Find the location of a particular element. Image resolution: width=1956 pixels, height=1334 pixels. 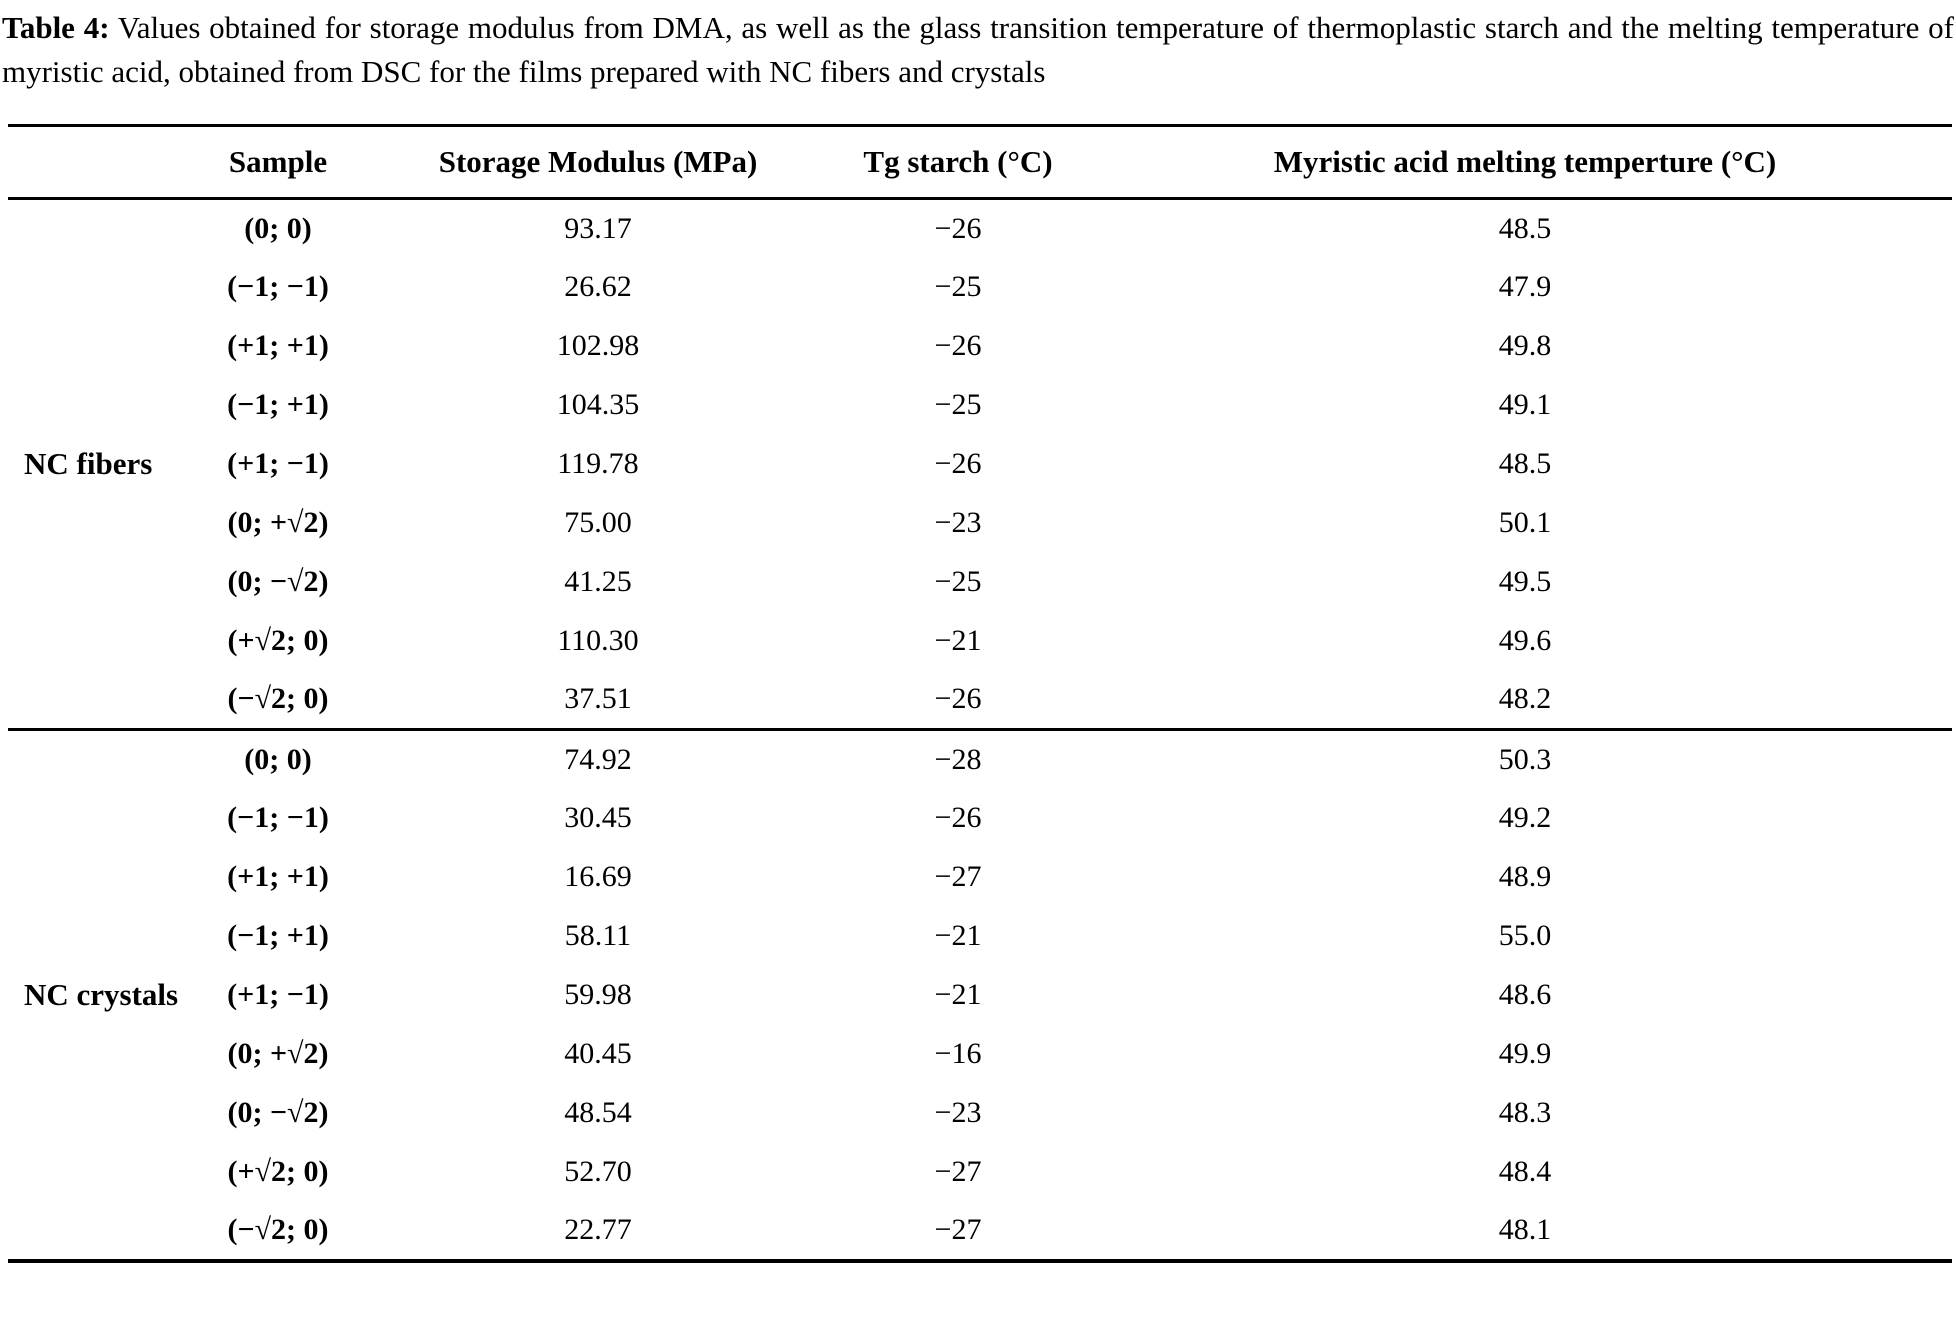

cell-tg-starch: −16 is located at coordinates (958, 1053).